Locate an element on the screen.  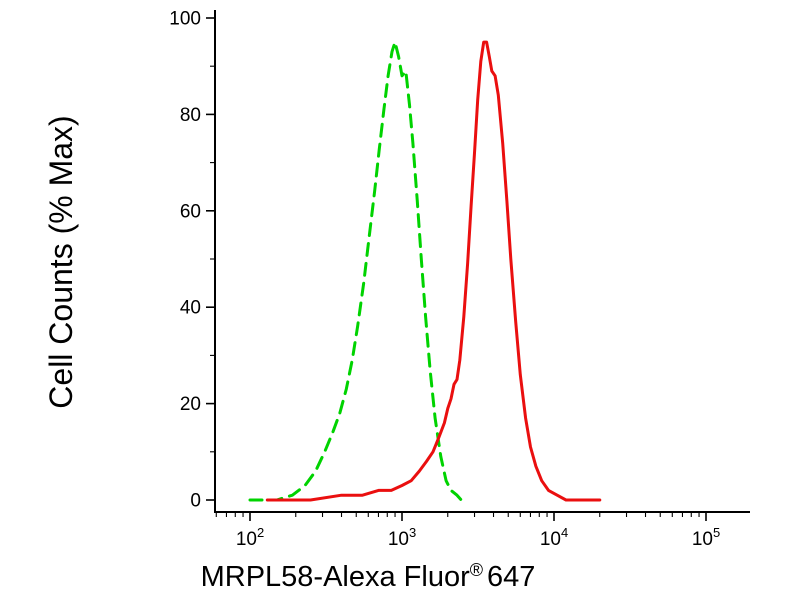
y-tick-label: 40 is located at coordinates (190, 308).